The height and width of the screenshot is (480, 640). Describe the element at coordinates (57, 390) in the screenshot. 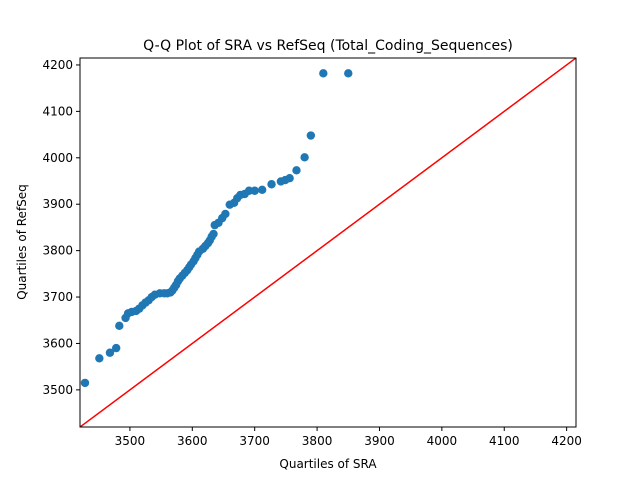

I see `y-tick-label: 3500` at that location.